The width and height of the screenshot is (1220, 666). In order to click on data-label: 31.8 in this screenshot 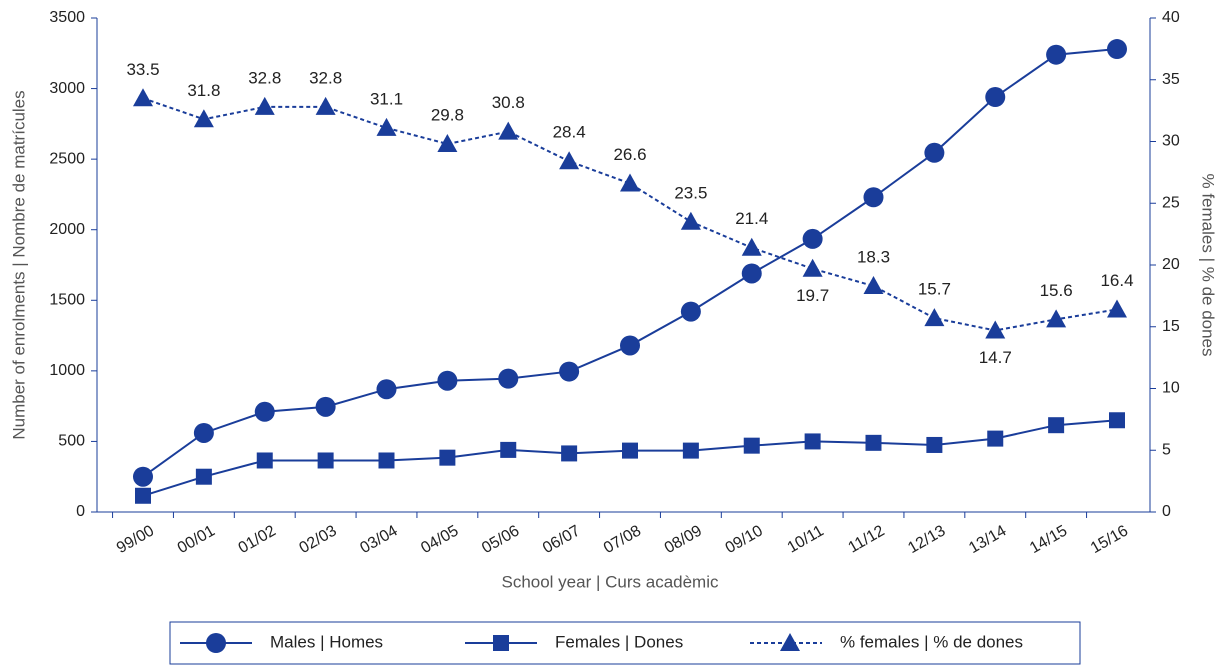, I will do `click(203, 90)`.